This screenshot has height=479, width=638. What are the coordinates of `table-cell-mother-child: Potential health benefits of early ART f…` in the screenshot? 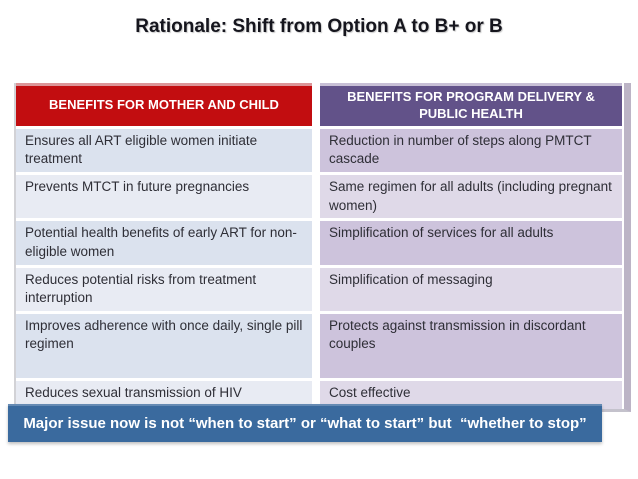 It's located at (164, 243).